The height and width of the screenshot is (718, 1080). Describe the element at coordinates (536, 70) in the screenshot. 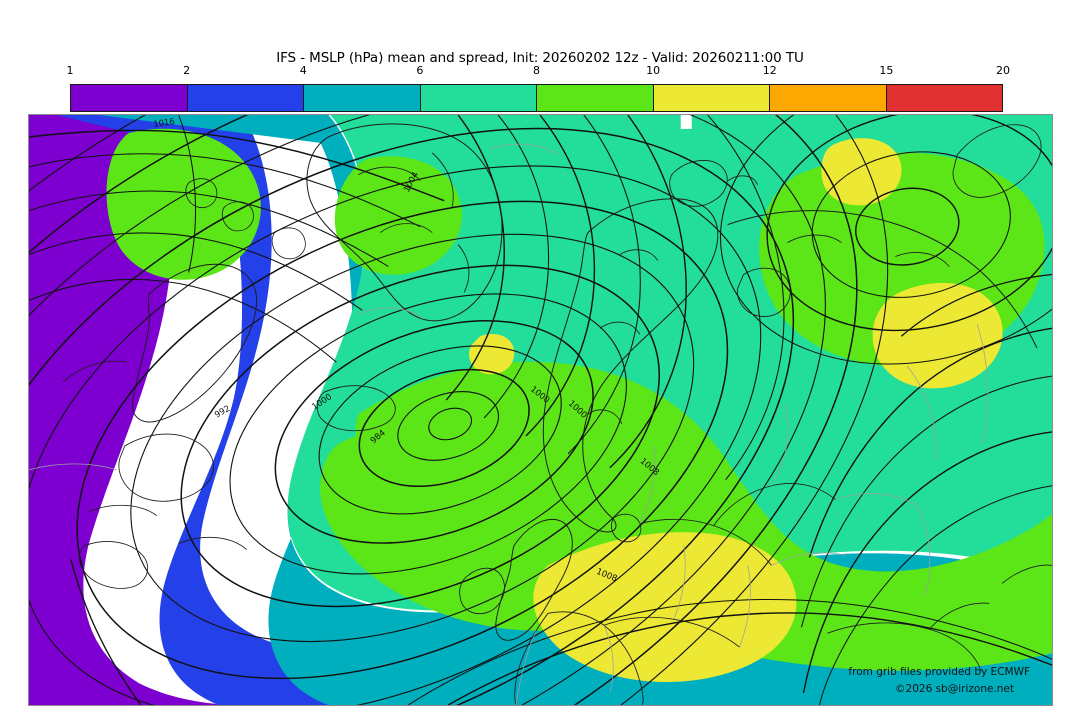

I see `colorbar-tick-4: 8` at that location.